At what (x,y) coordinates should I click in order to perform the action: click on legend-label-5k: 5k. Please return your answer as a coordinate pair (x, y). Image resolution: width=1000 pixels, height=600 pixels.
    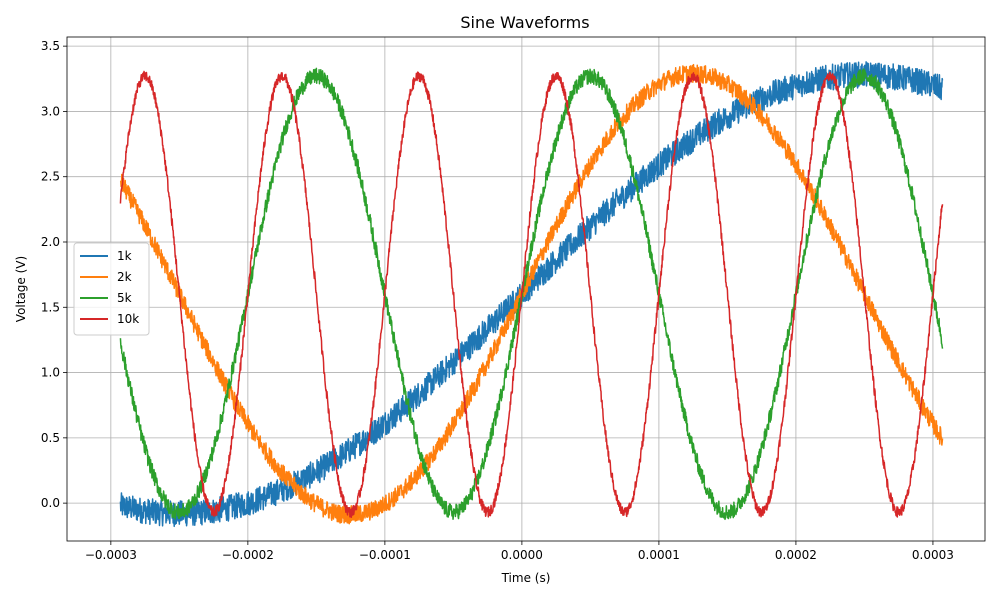
    Looking at the image, I should click on (124, 298).